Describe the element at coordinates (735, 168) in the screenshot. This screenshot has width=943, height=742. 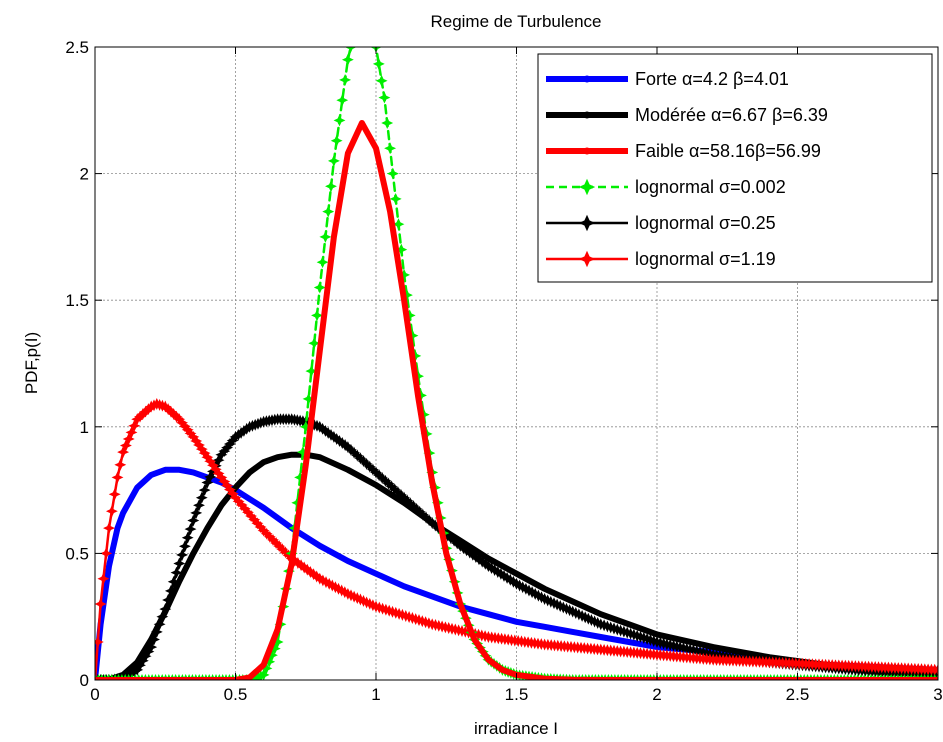
I see `legend-box` at that location.